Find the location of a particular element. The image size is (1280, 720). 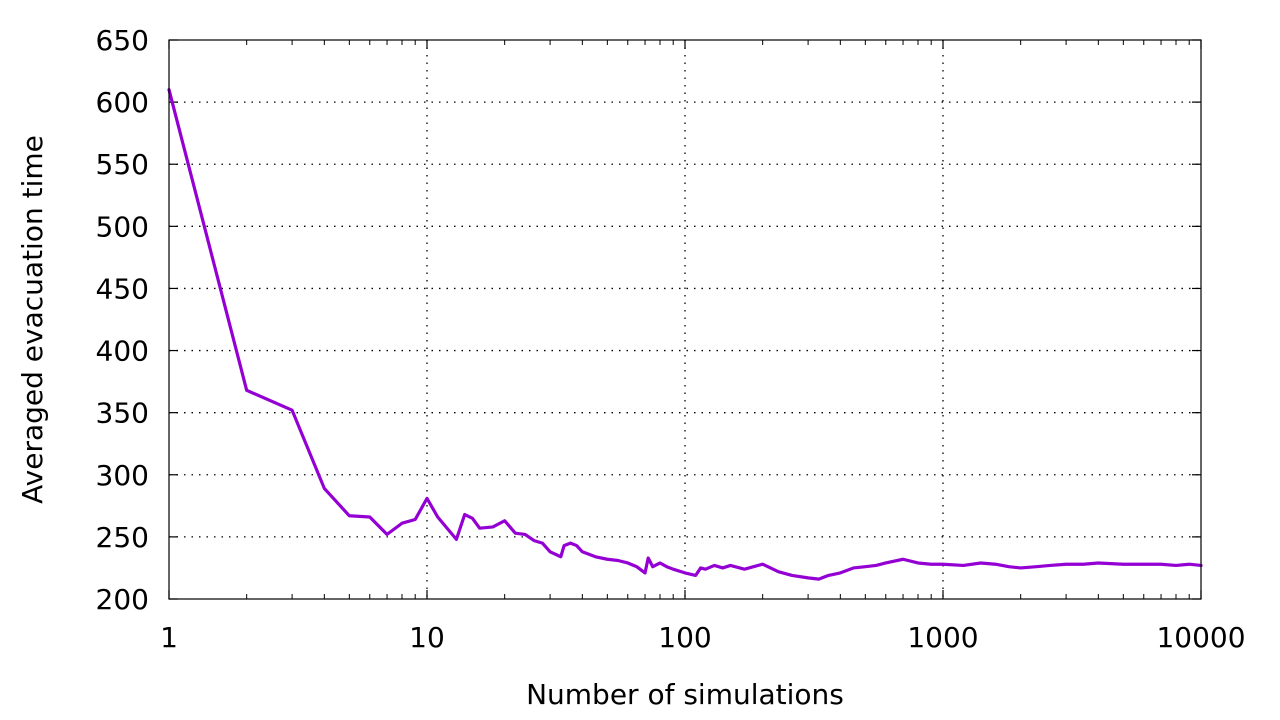

y-tick-label: 600 is located at coordinates (122, 102).